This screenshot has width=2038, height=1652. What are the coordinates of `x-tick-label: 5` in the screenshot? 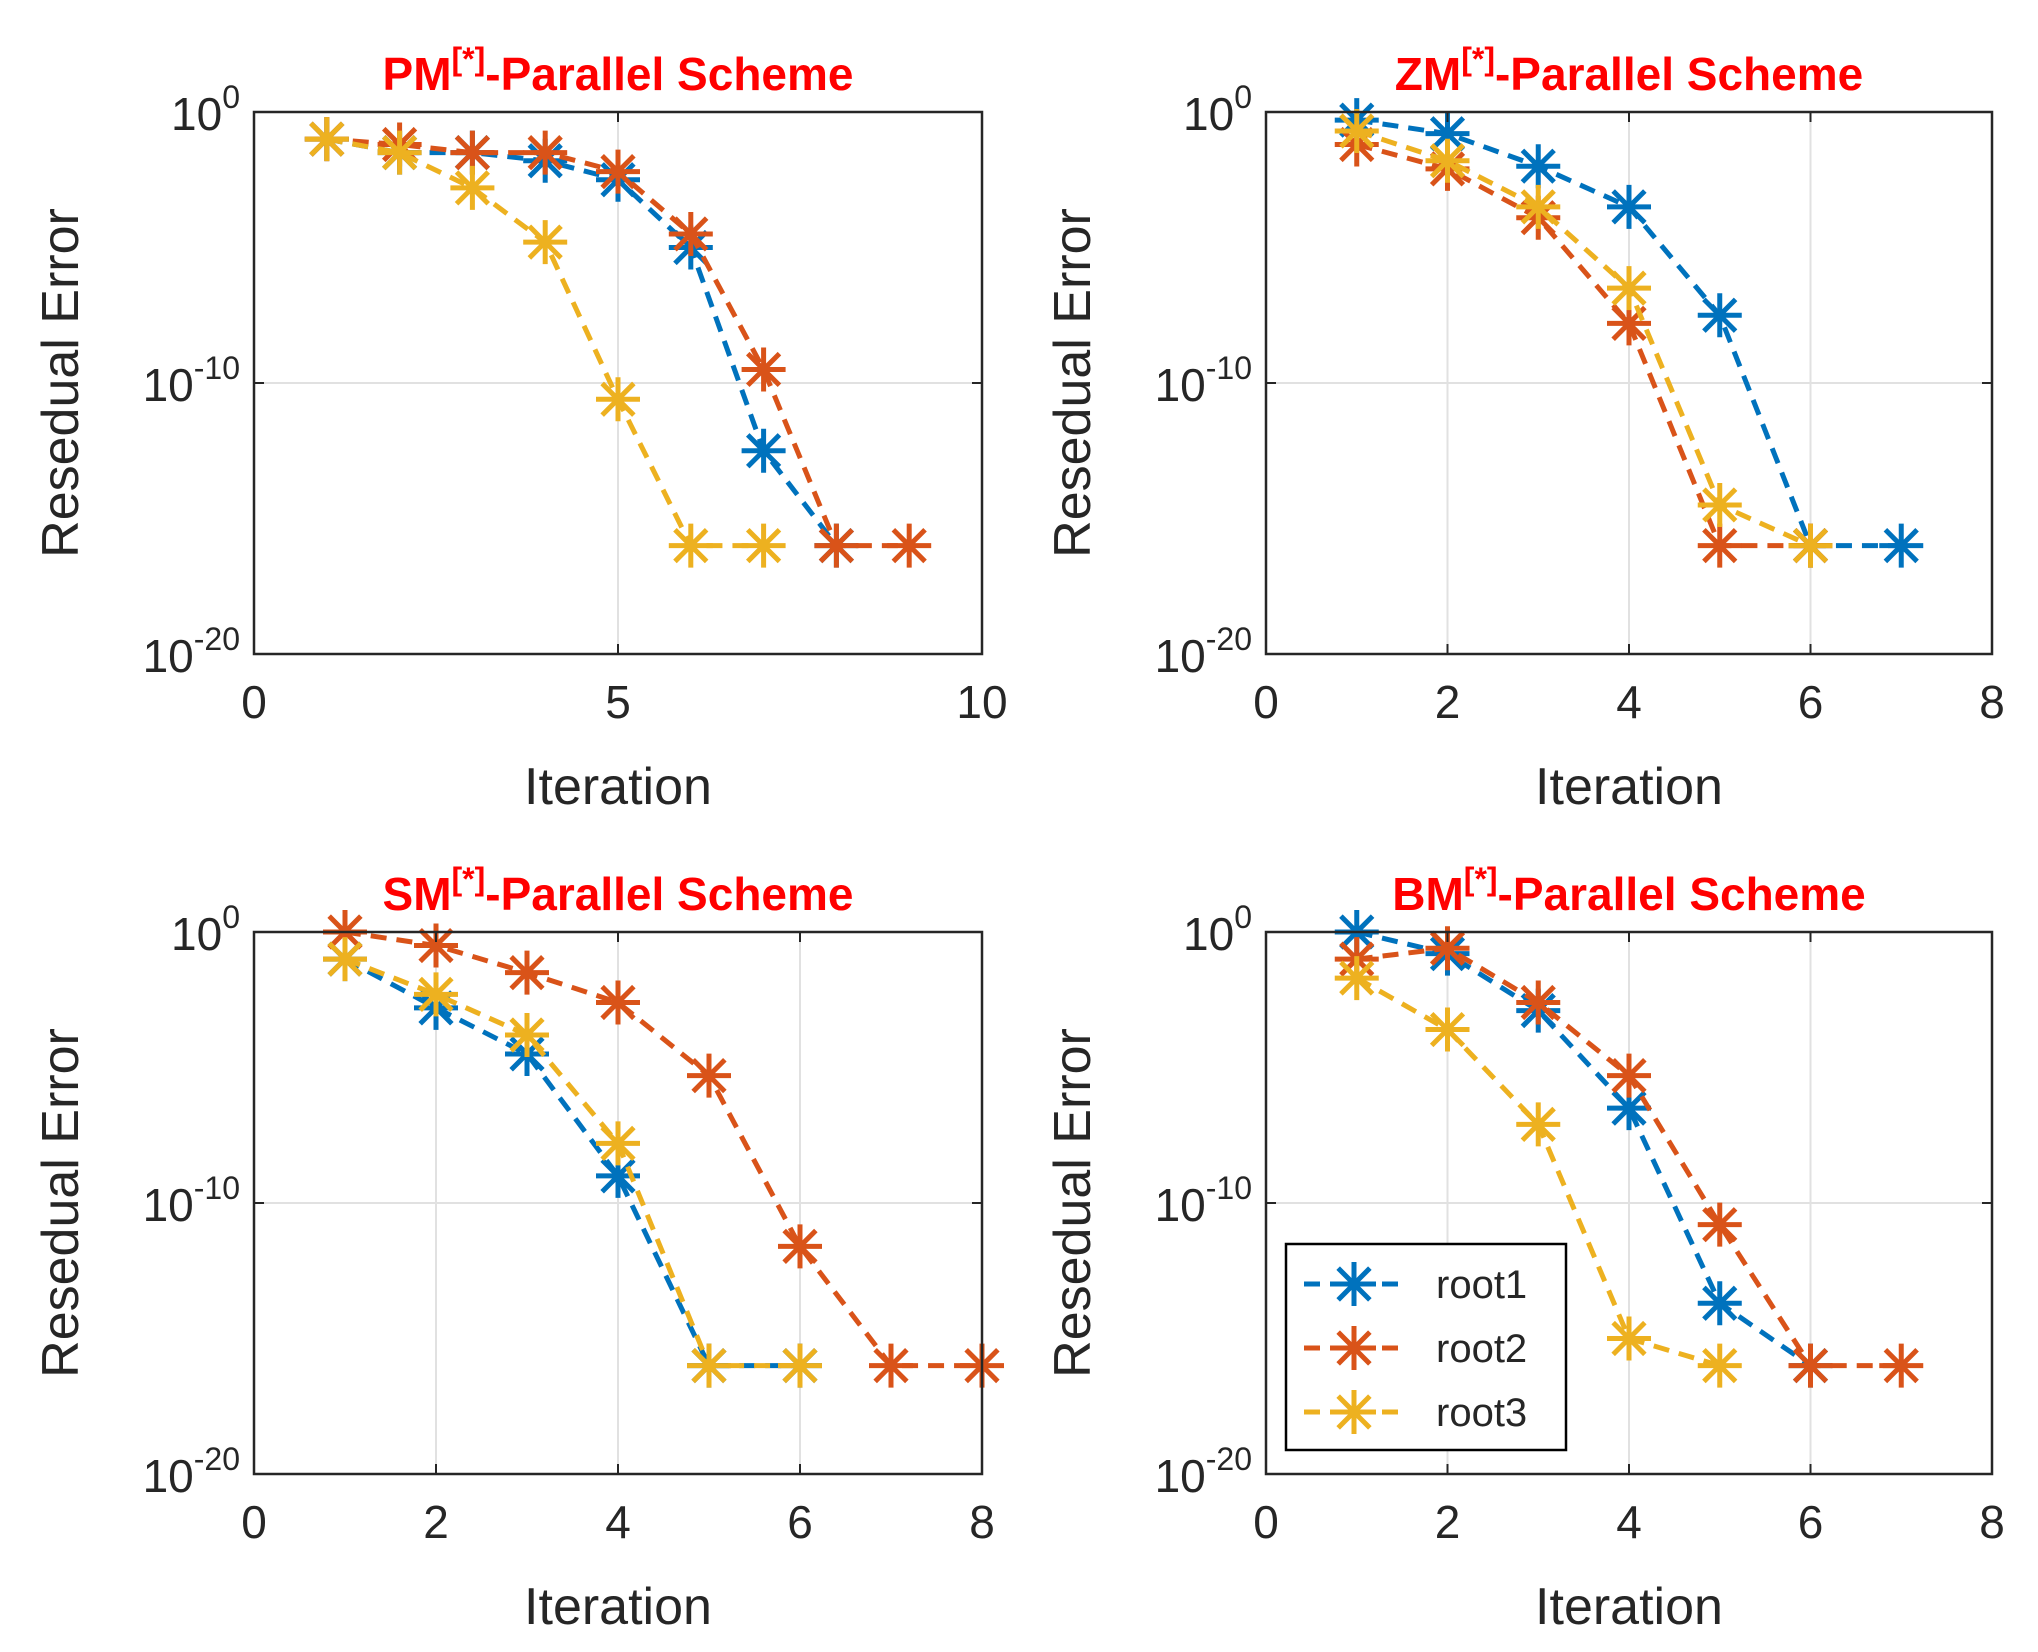 It's located at (618, 702).